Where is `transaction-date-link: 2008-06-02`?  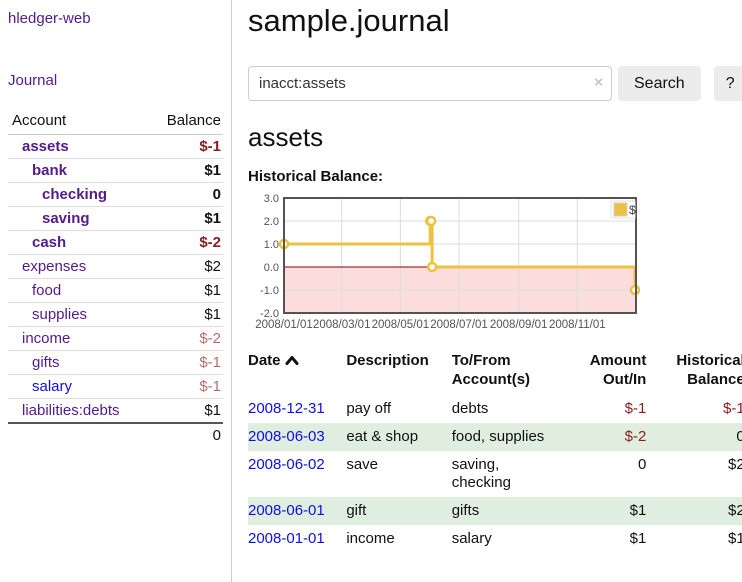
transaction-date-link: 2008-06-02 is located at coordinates (286, 464).